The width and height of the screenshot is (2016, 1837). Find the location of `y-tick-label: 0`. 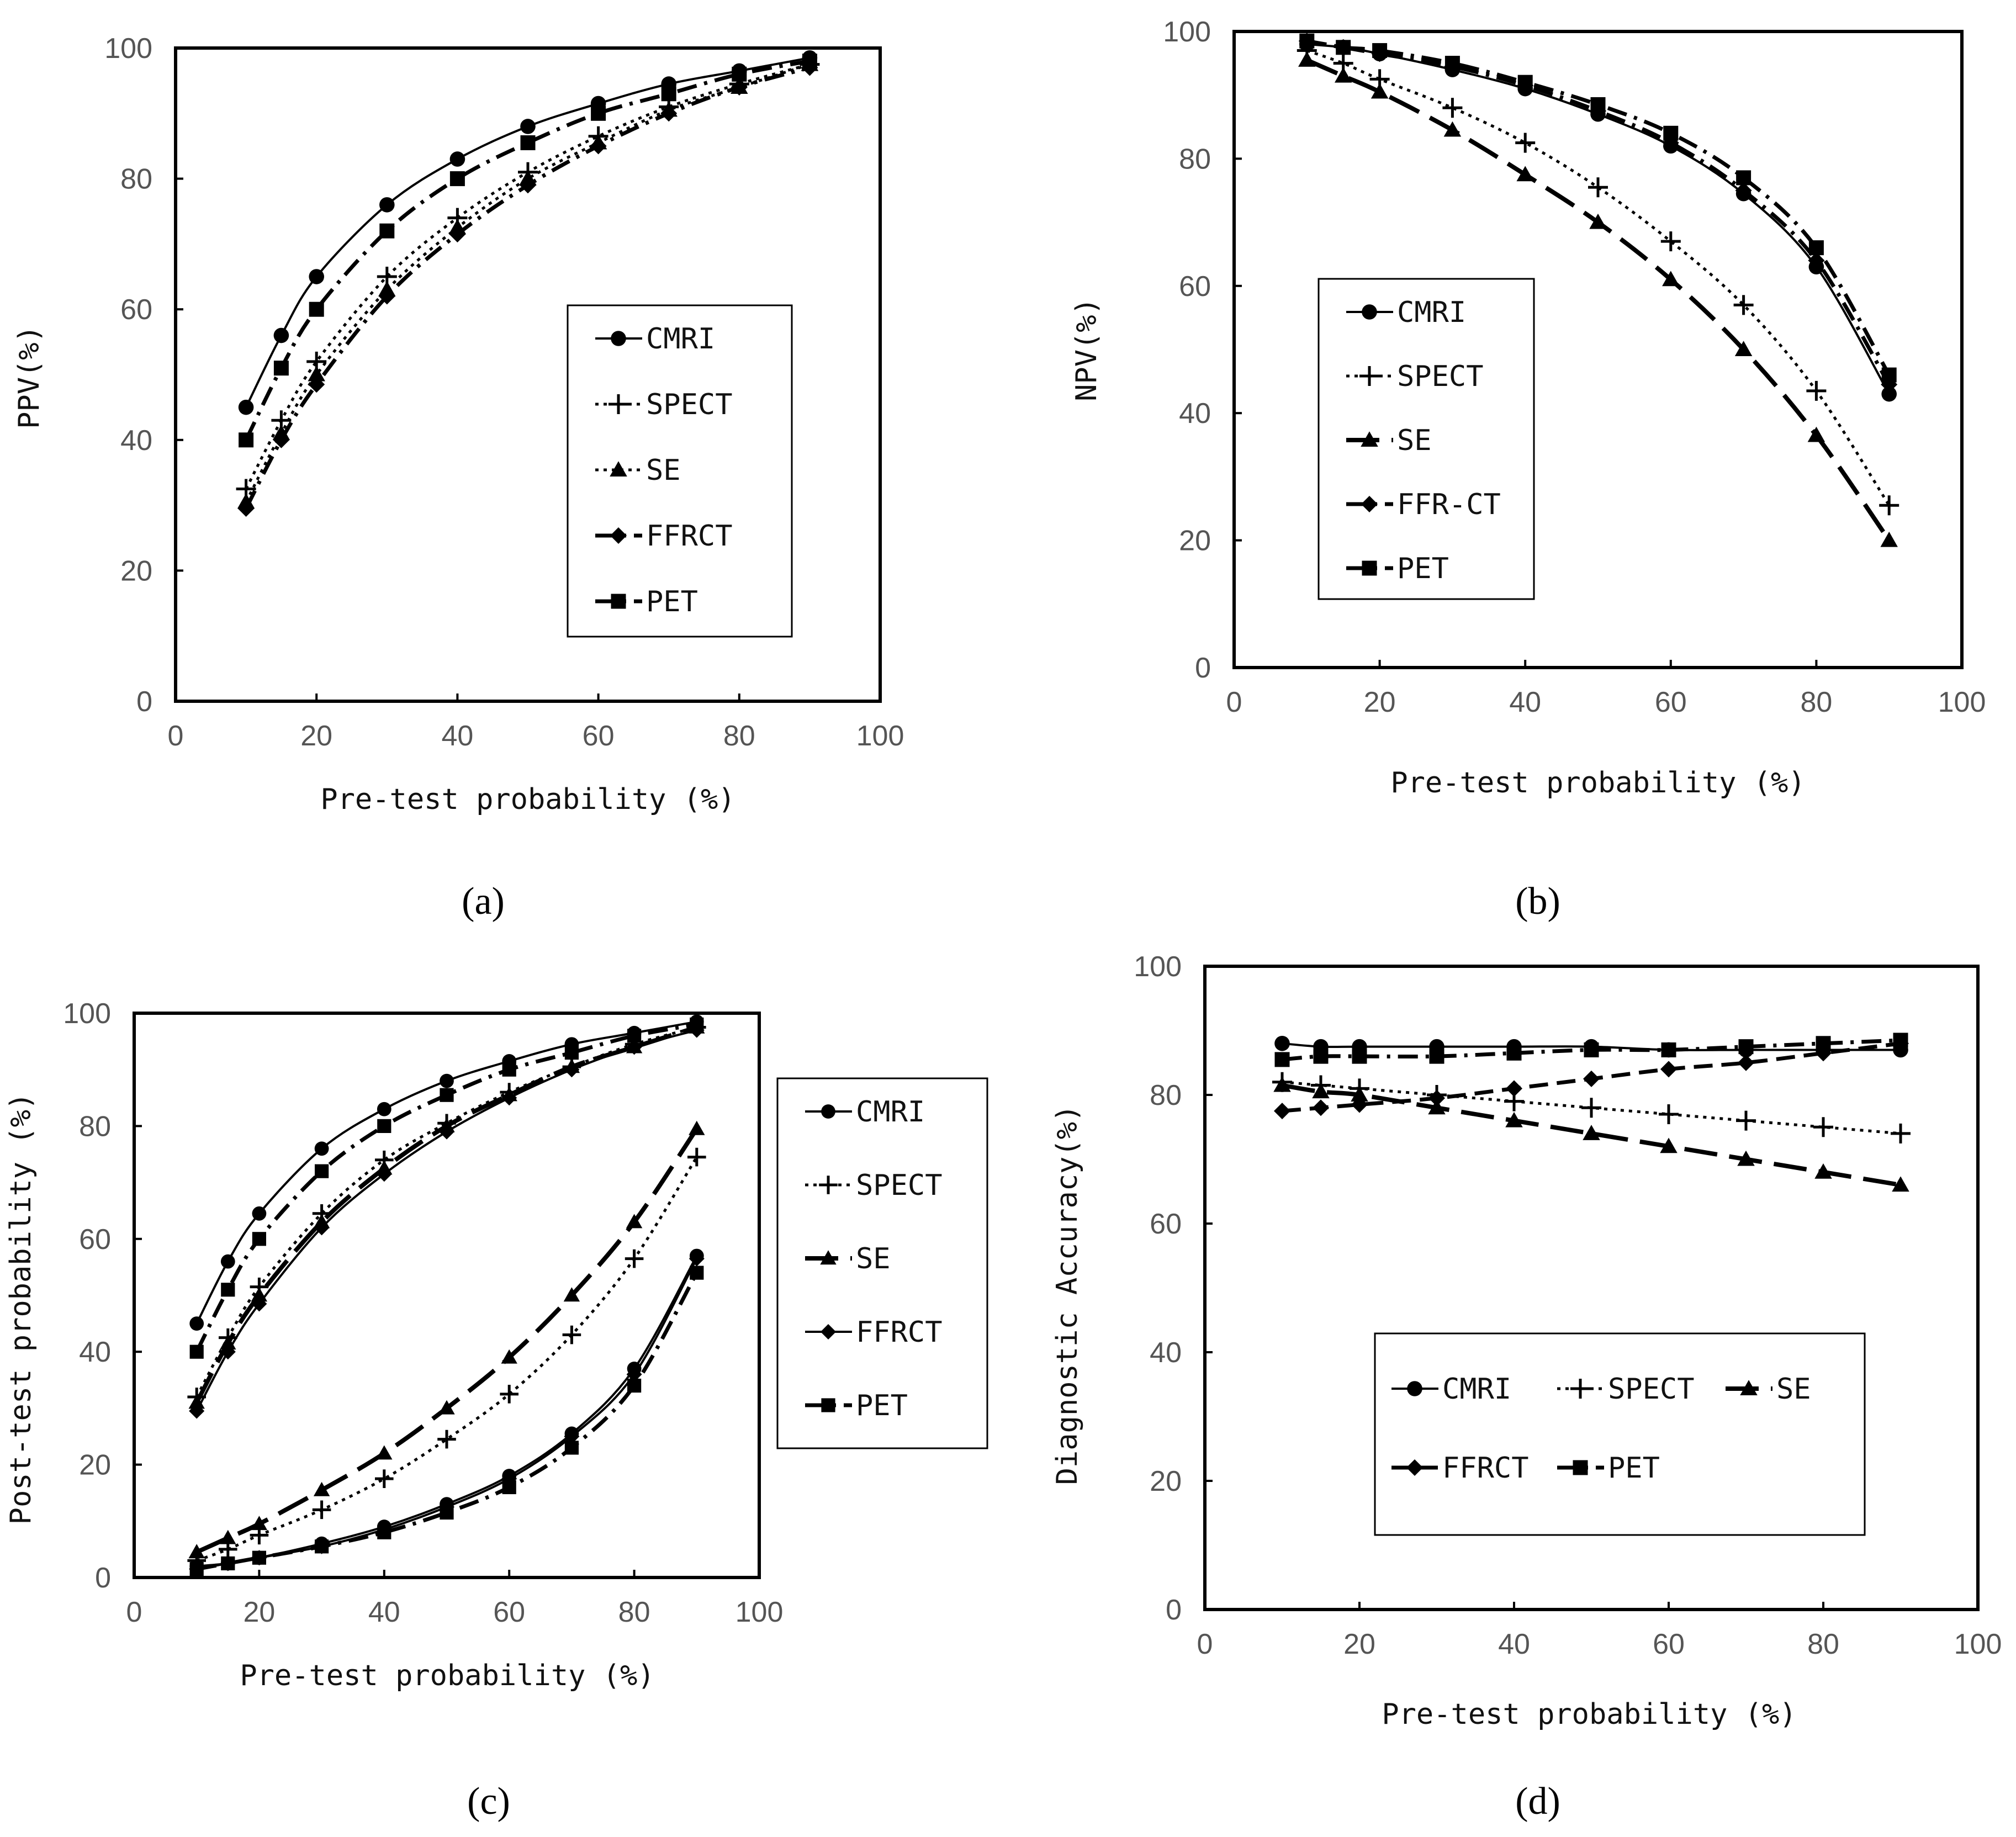

y-tick-label: 0 is located at coordinates (144, 702).